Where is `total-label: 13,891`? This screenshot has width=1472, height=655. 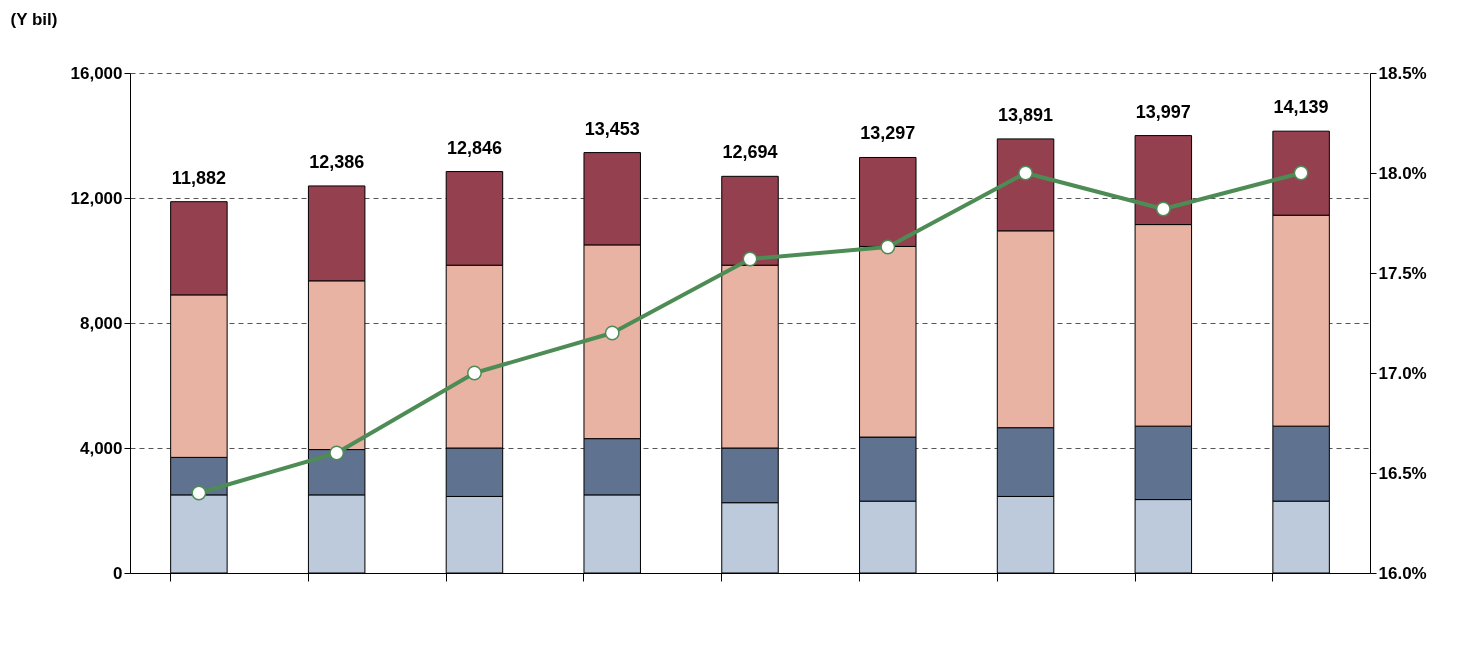 total-label: 13,891 is located at coordinates (1026, 114).